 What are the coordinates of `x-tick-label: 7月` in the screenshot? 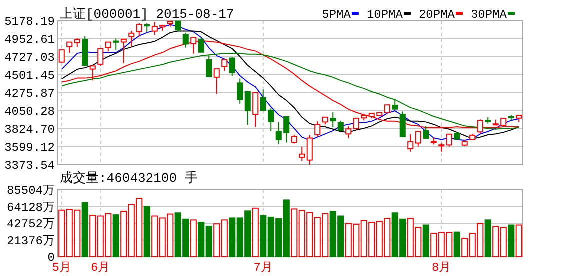 It's located at (263, 268).